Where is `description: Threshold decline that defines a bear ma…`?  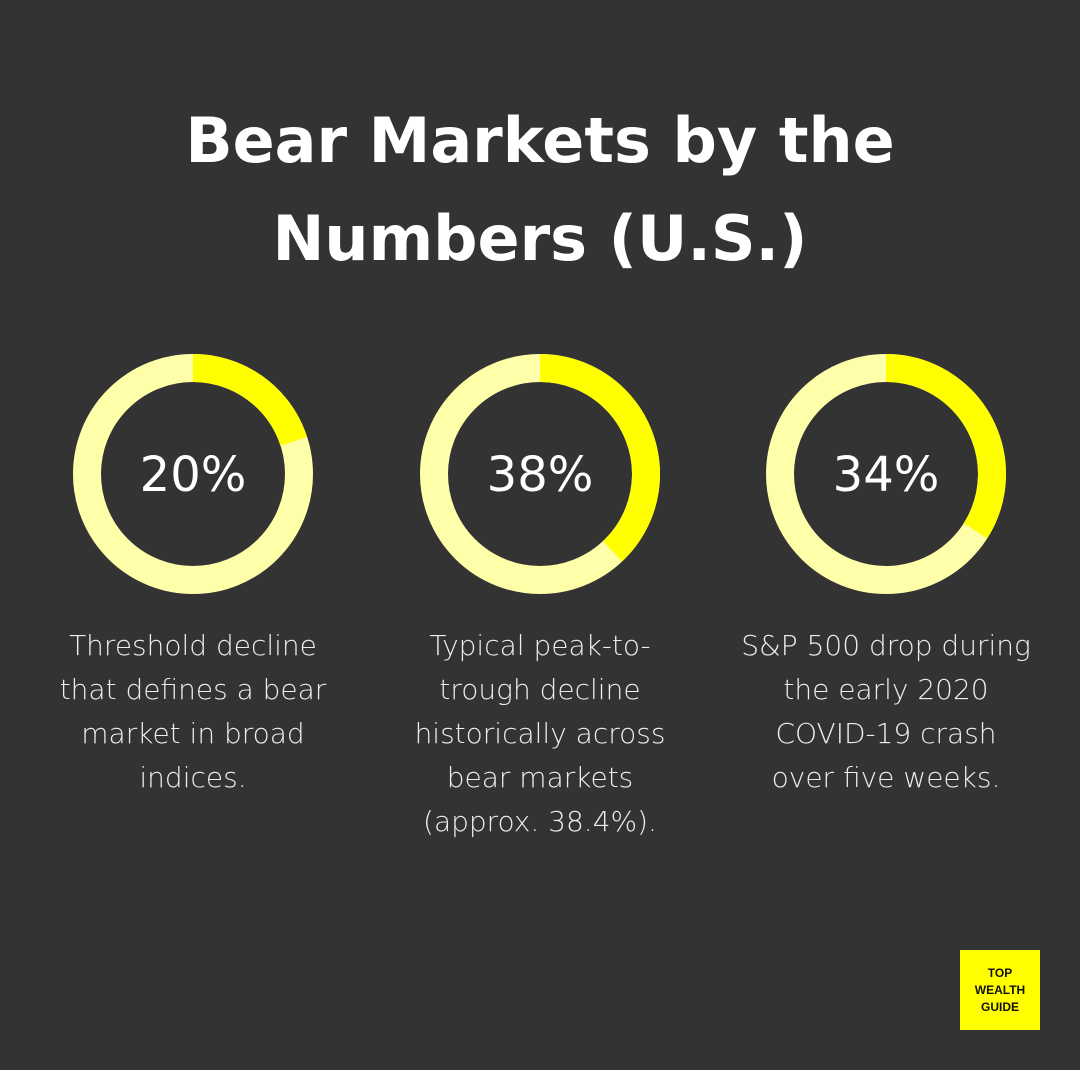 description: Threshold decline that defines a bear ma… is located at coordinates (193, 711).